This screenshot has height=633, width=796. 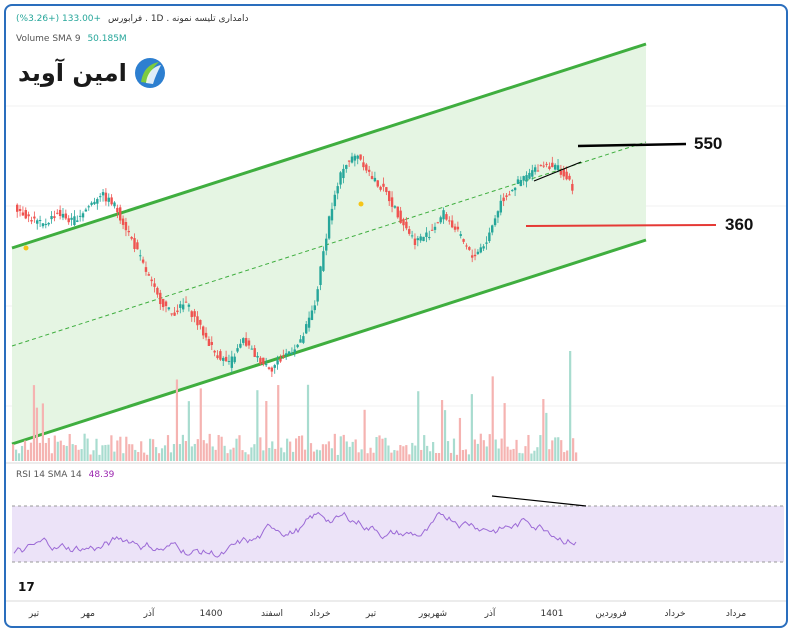 I want to click on brand-name: امین آوید, so click(x=72, y=73).